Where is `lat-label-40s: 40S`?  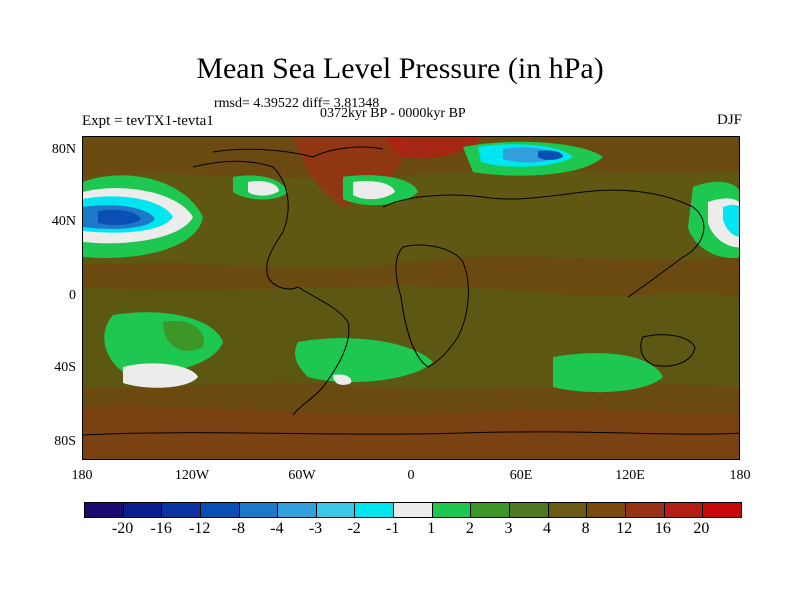 lat-label-40s: 40S is located at coordinates (65, 367).